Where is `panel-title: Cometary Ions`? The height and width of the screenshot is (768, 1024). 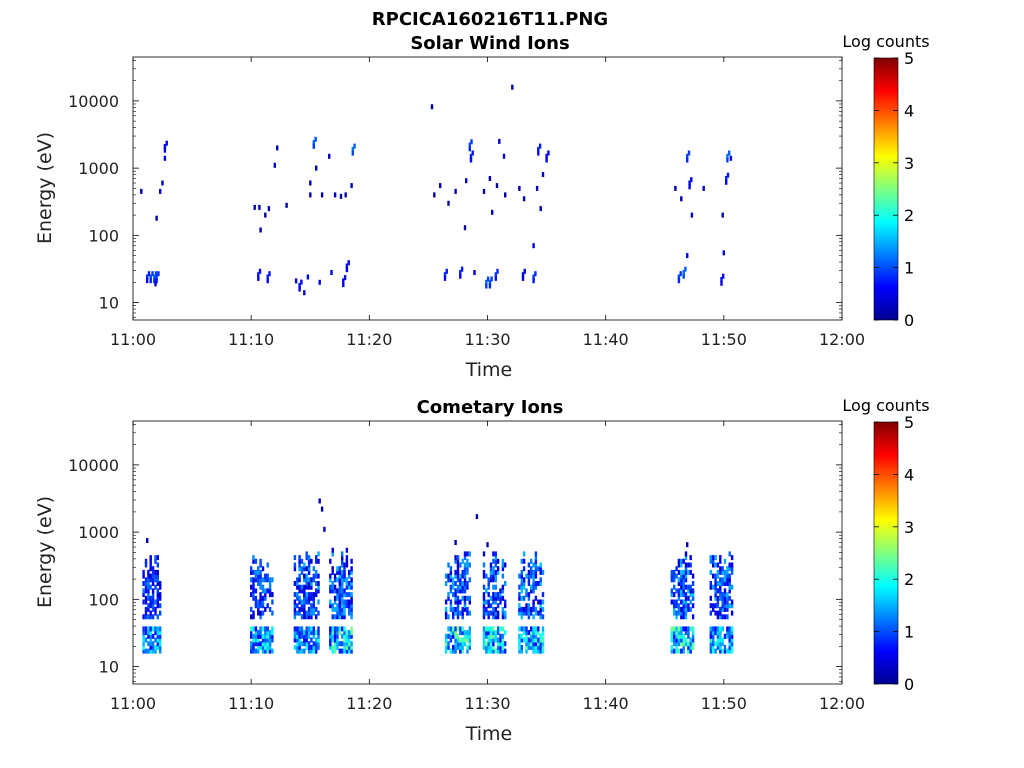 panel-title: Cometary Ions is located at coordinates (490, 407).